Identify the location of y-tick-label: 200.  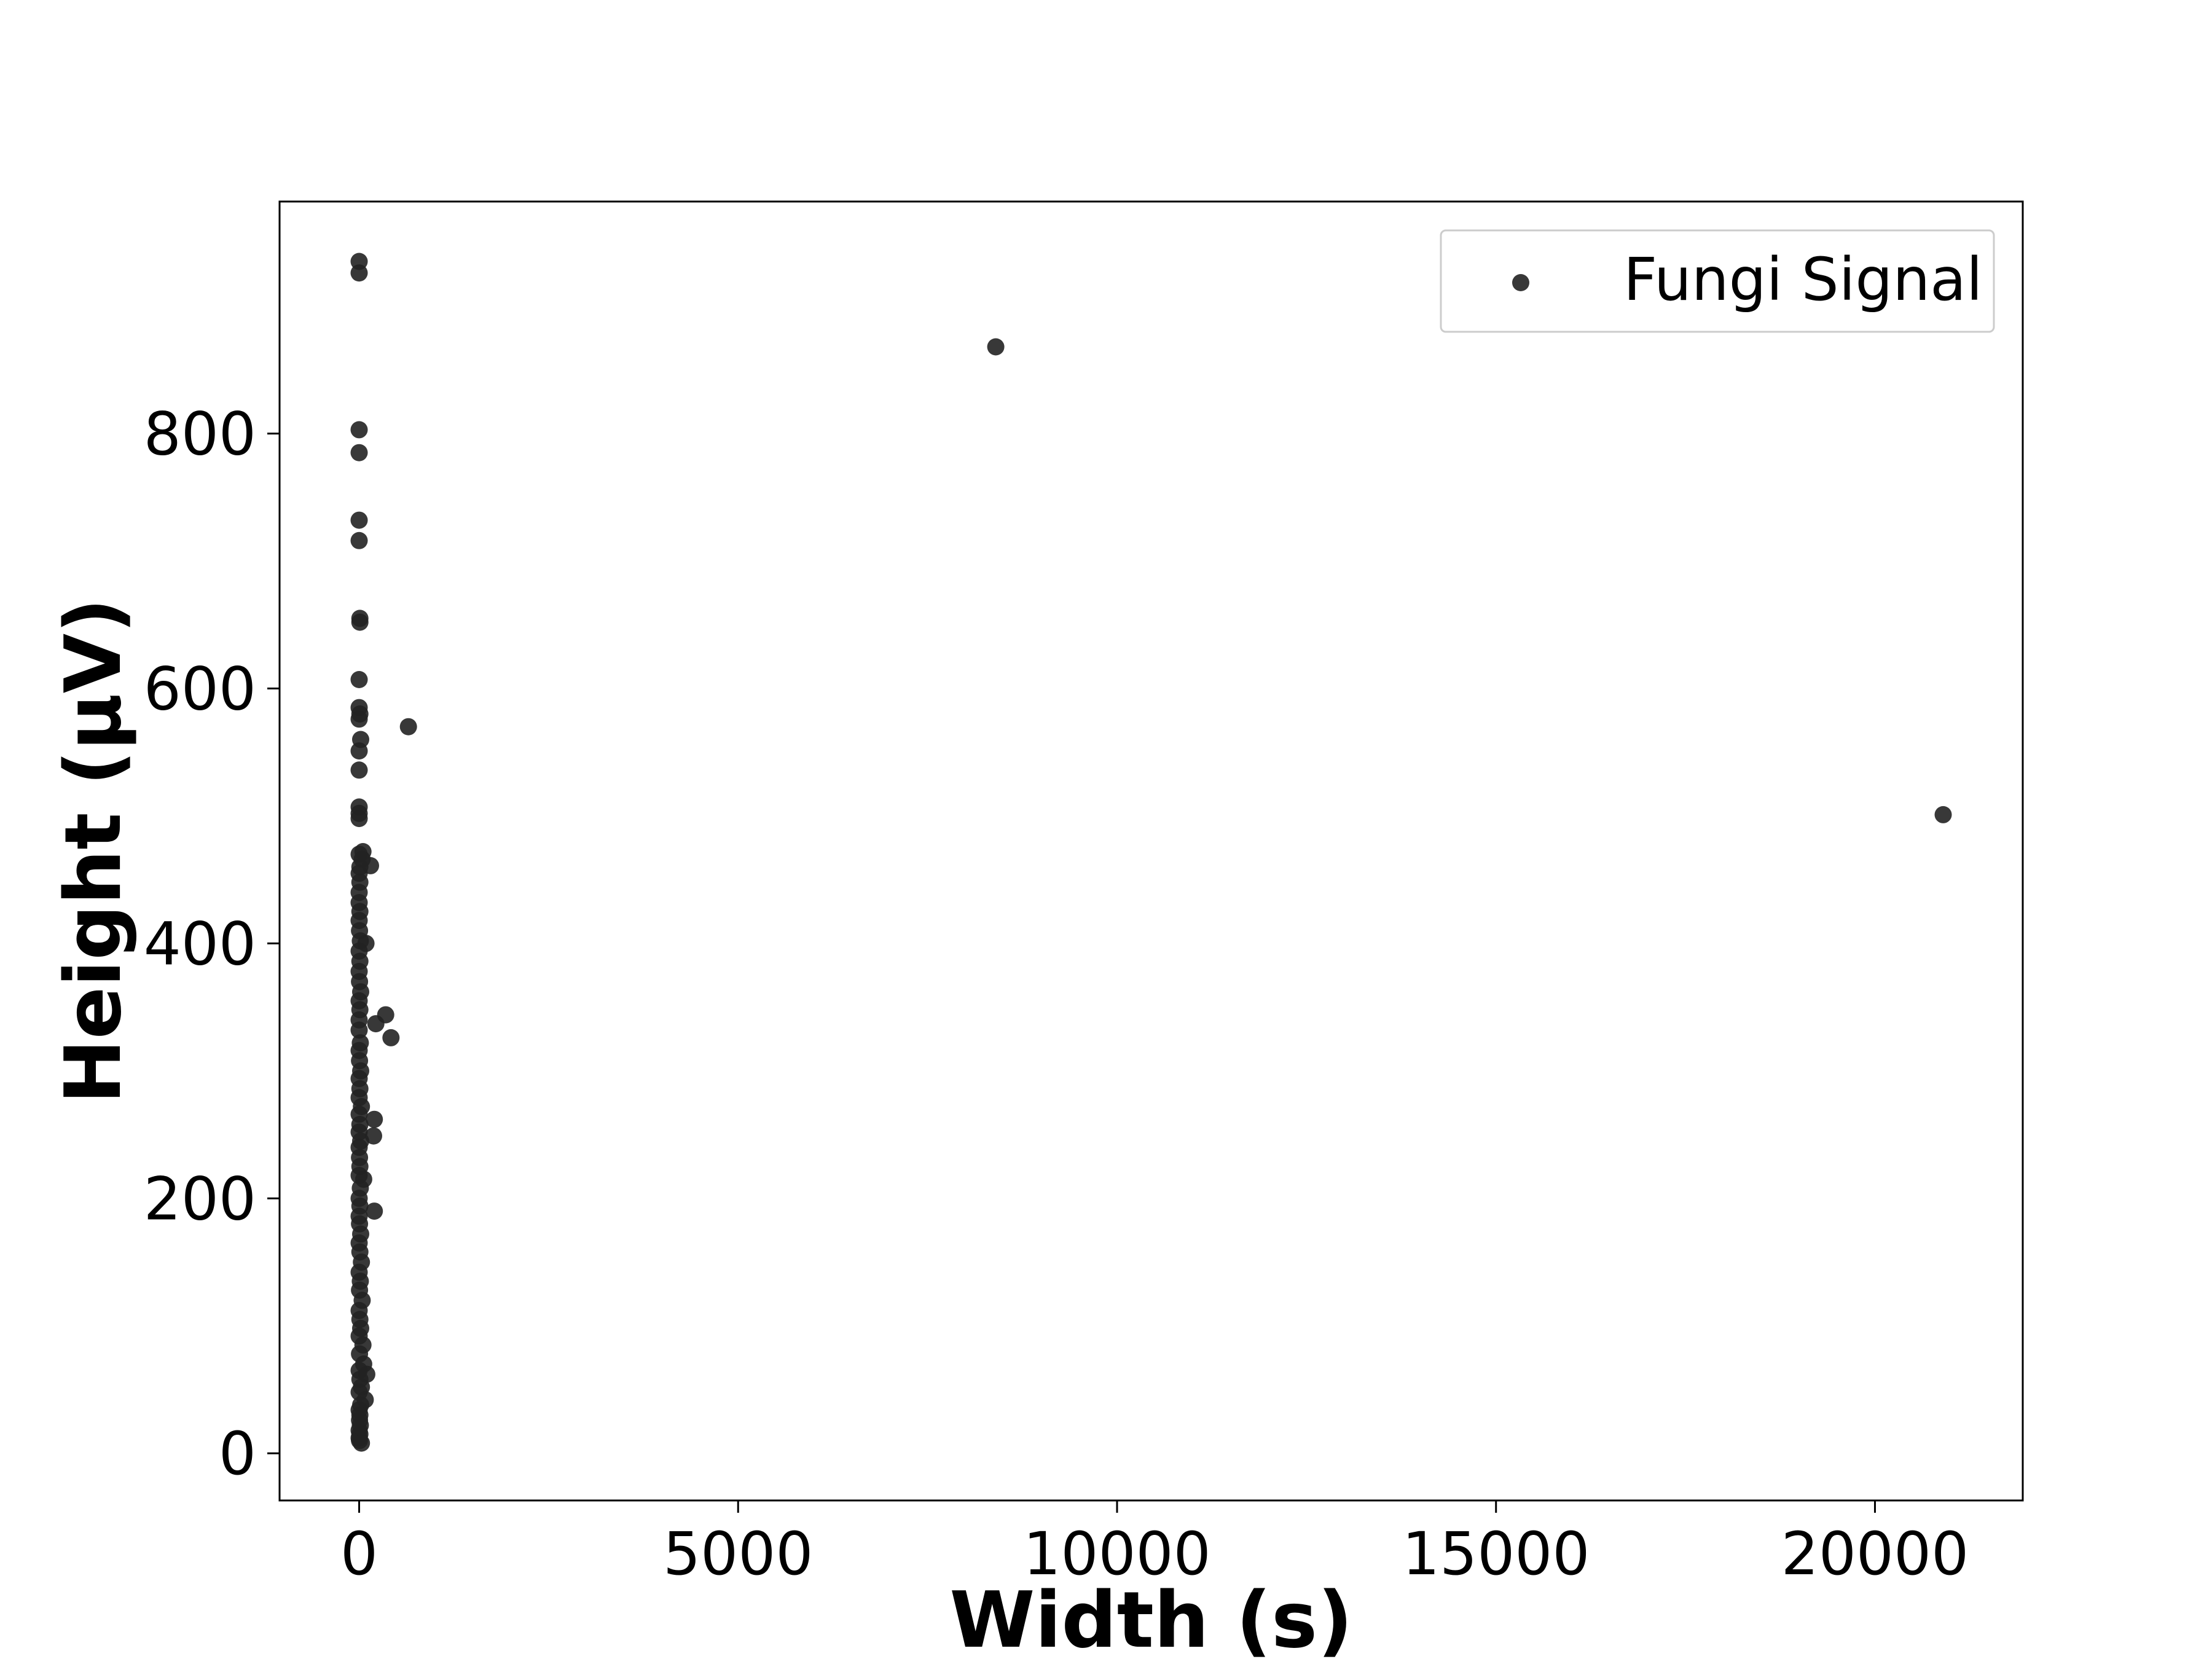
(200, 1198).